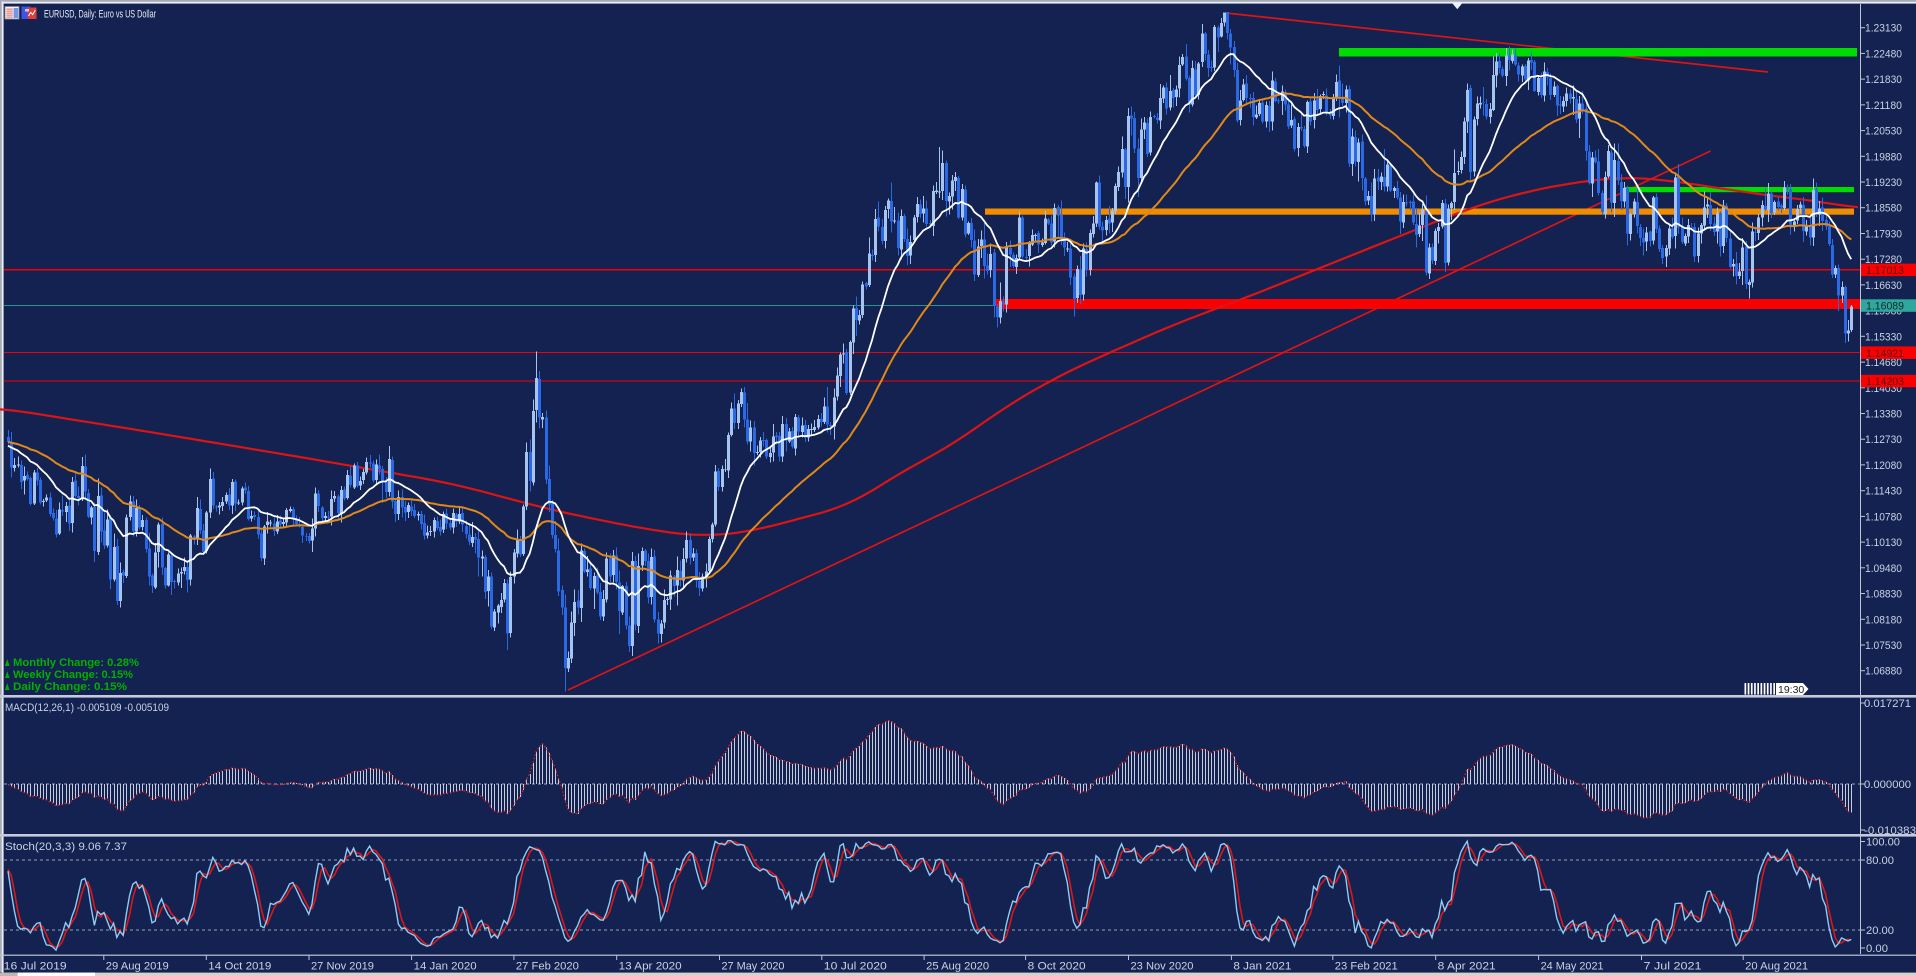 This screenshot has height=976, width=1916. What do you see at coordinates (1885, 307) in the screenshot?
I see `svg-text: 1.16089` at bounding box center [1885, 307].